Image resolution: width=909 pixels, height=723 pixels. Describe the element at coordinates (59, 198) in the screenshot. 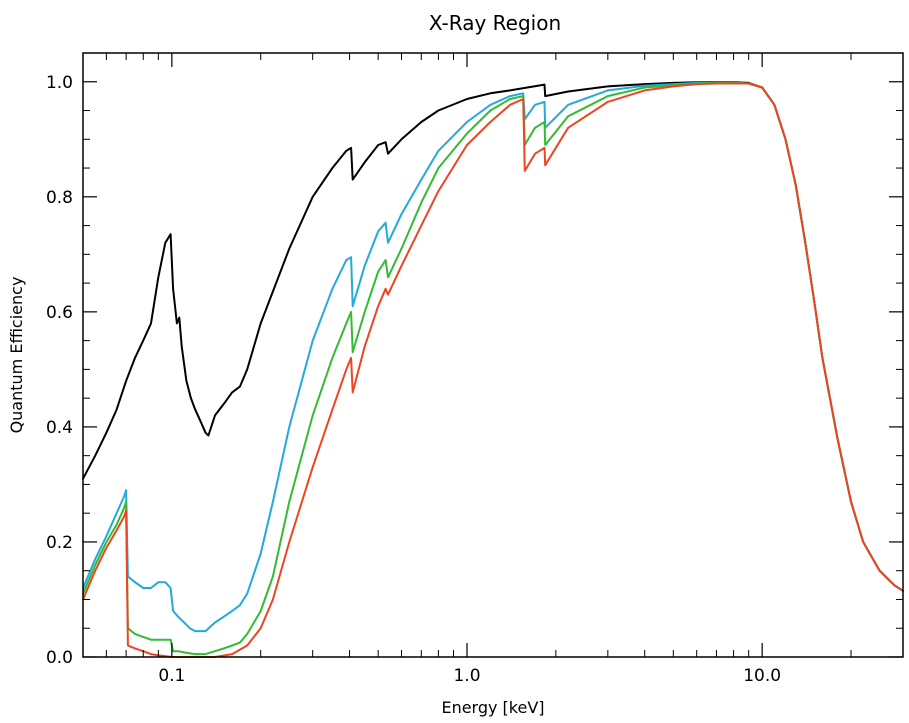

I see `y-tick-label: 0.8` at that location.